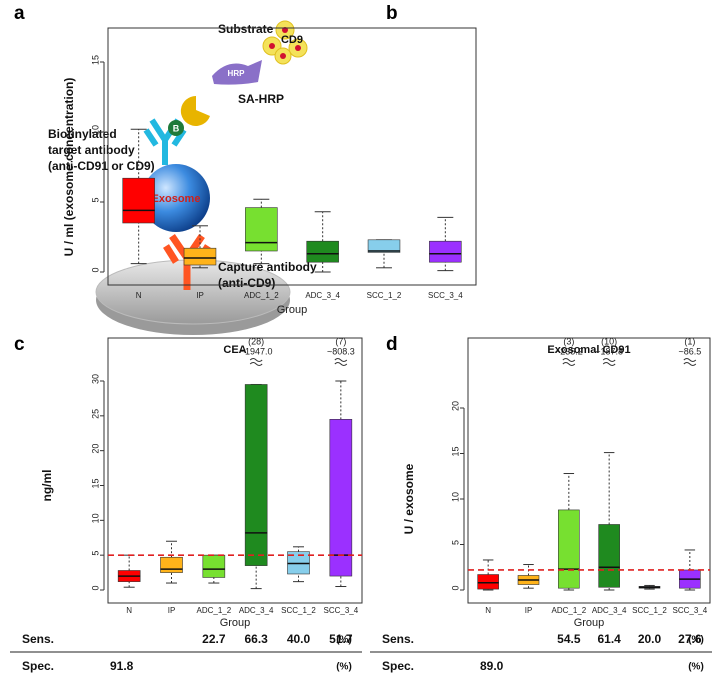 This screenshot has height=682, width=718. What do you see at coordinates (609, 341) in the screenshot?
I see `outlier-count: (10)` at bounding box center [609, 341].